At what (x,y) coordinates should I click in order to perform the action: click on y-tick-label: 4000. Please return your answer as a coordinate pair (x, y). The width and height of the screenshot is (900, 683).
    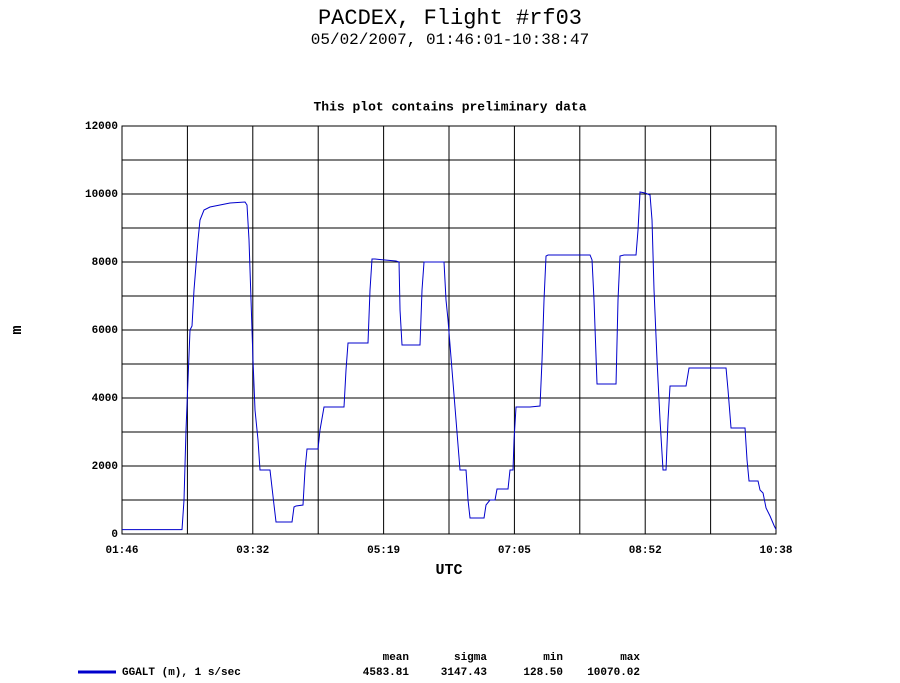
    Looking at the image, I should click on (105, 399).